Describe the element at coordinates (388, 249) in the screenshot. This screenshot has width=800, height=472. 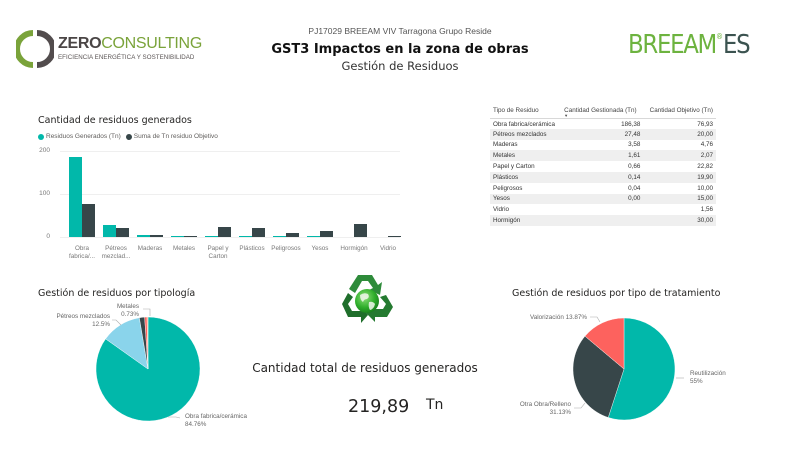
I see `x-axis-label: Vidrio` at that location.